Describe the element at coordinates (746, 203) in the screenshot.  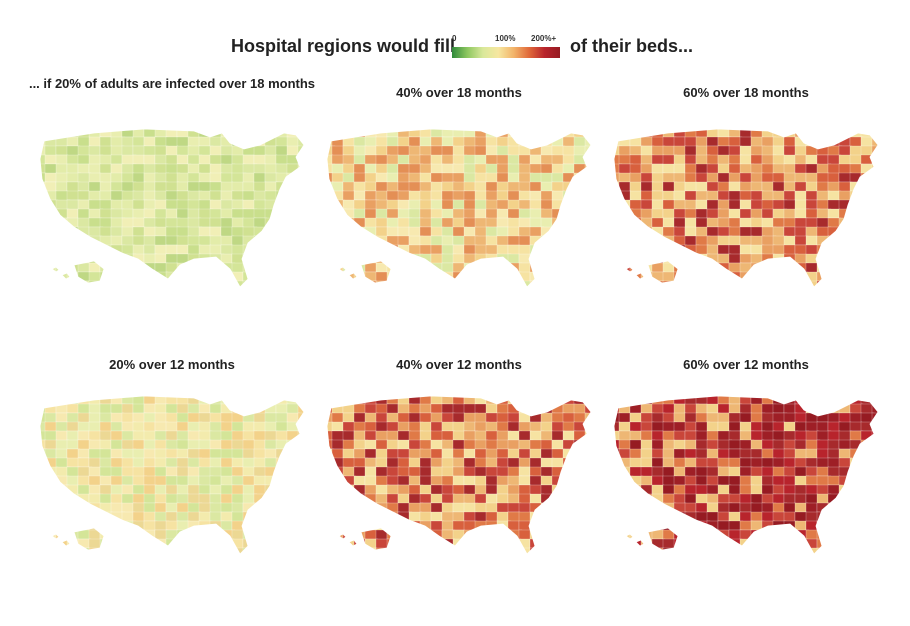
I see `hospital-regions` at that location.